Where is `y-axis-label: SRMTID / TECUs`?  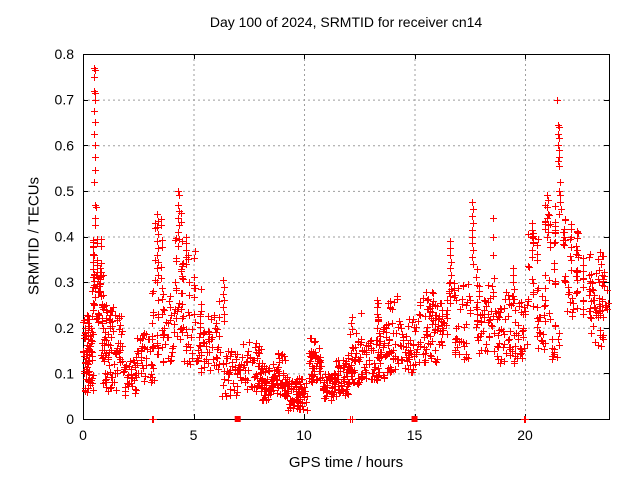
y-axis-label: SRMTID / TECUs is located at coordinates (34, 236).